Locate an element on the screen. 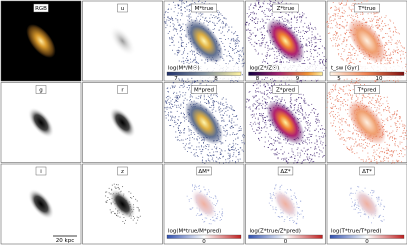 The height and width of the screenshot is (246, 407). colorbar is located at coordinates (204, 74).